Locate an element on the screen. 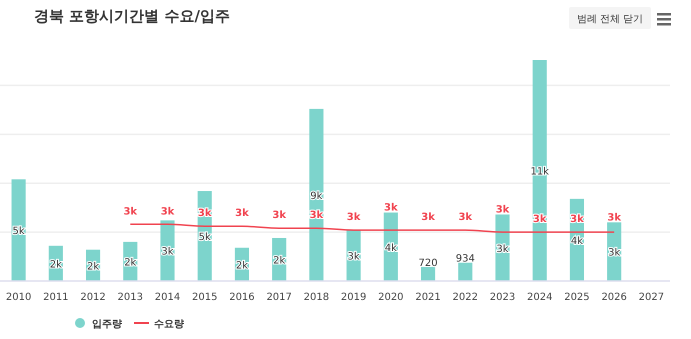 The image size is (691, 339). x-tick-label: 2015 is located at coordinates (205, 297).